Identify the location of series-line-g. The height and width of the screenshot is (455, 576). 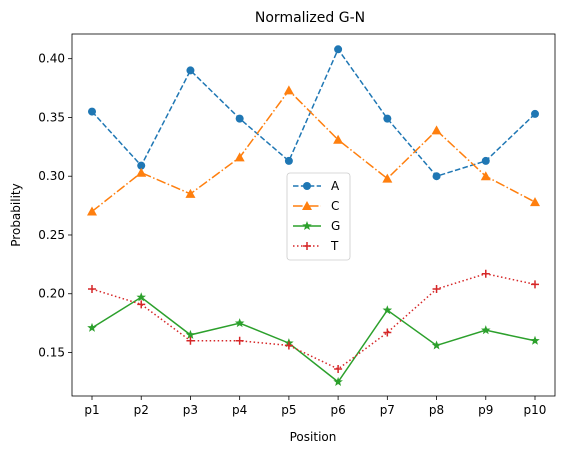
(313, 339).